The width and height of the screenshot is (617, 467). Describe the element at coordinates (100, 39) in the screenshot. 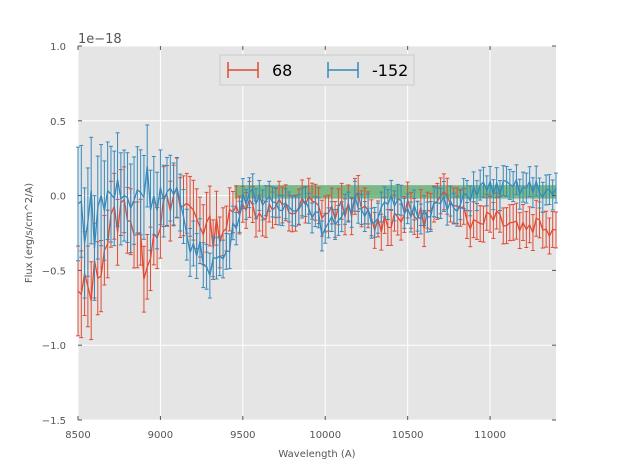

I see `axis-offset-label: 1e−18` at that location.